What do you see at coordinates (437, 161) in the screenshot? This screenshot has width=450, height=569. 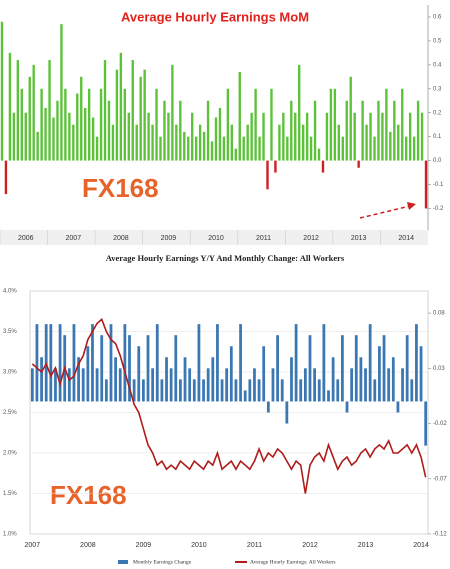 I see `y-tick-label: 0.0` at bounding box center [437, 161].